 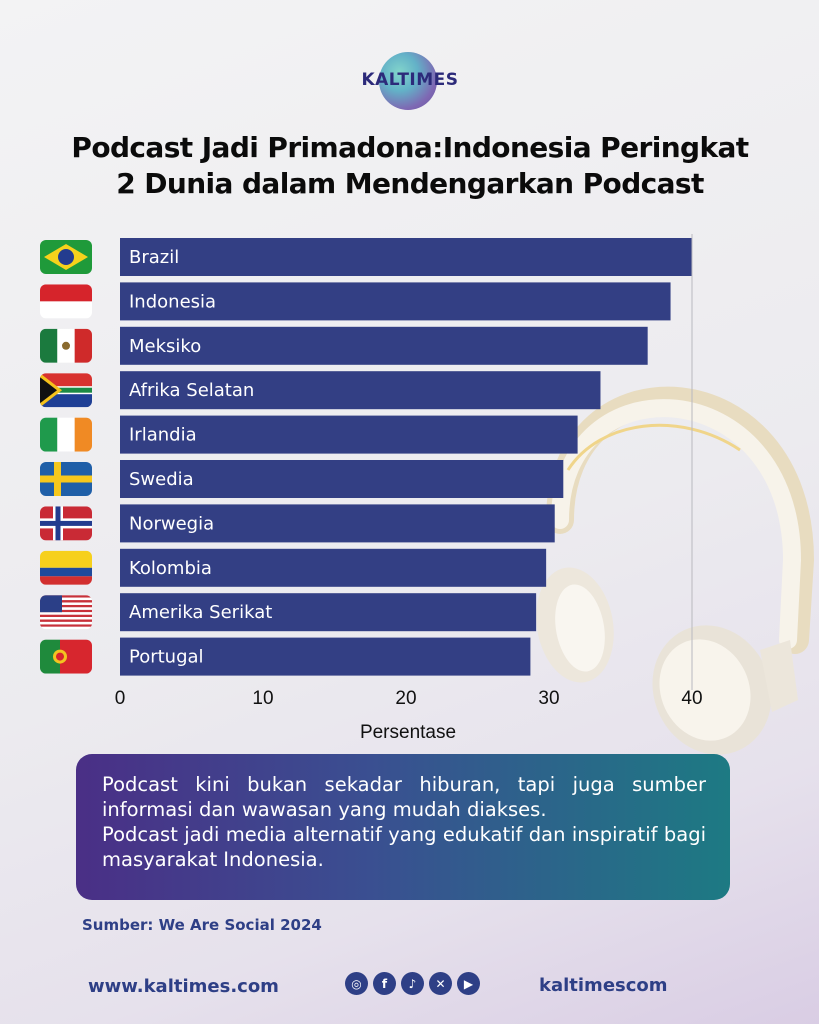 I want to click on x-tick-label: 0, so click(x=120, y=698).